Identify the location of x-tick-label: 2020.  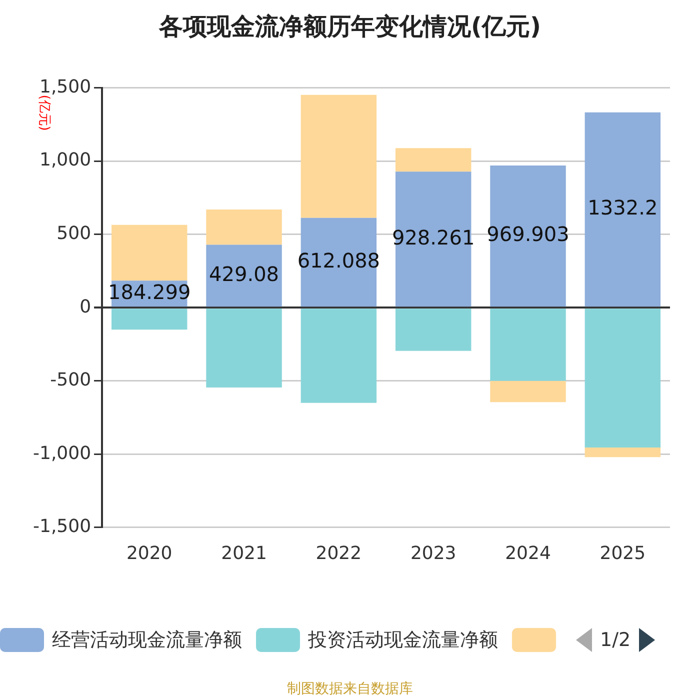
(149, 553).